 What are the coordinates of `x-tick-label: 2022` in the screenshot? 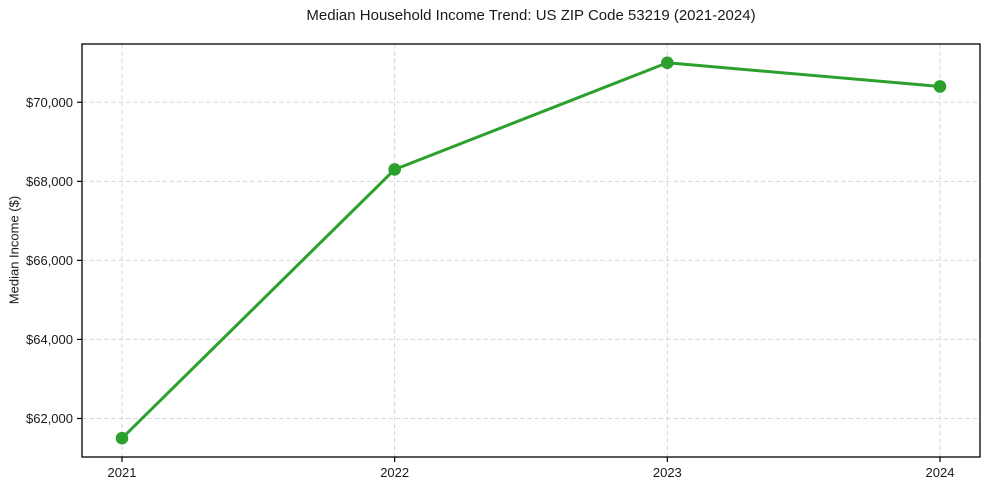 It's located at (394, 472).